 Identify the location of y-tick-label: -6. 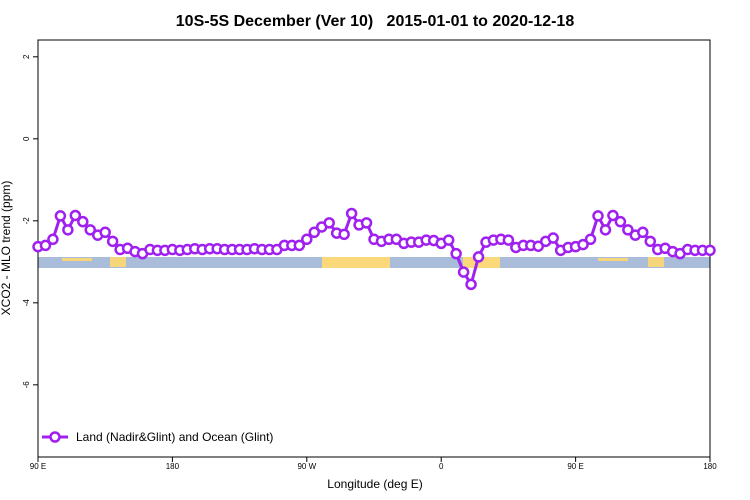
(26, 385).